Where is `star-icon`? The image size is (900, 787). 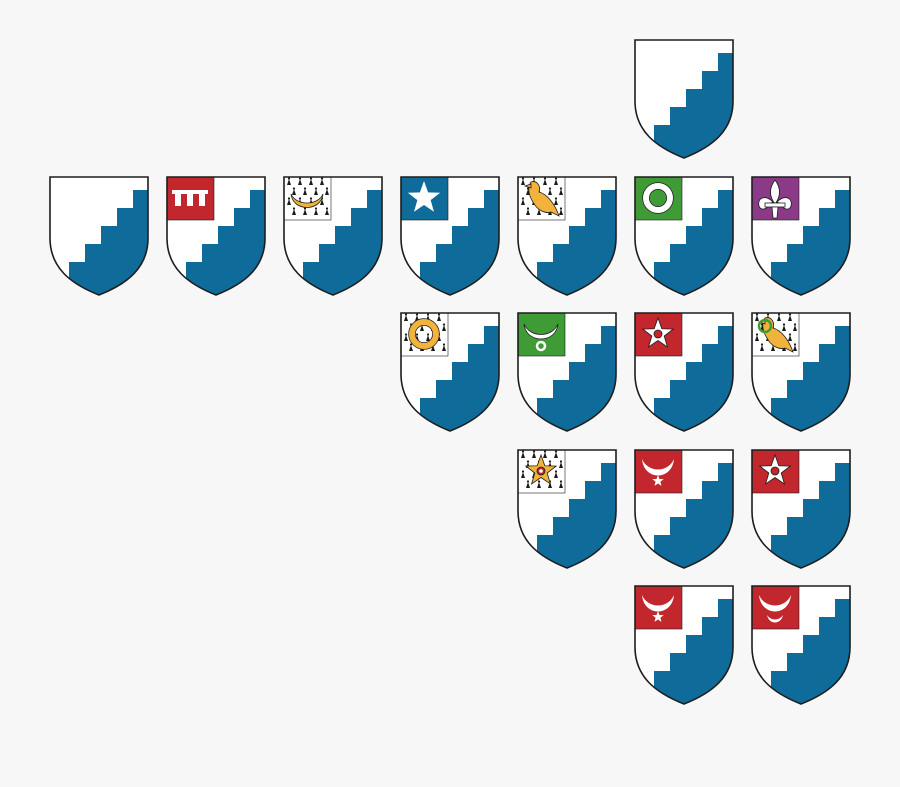 star-icon is located at coordinates (424, 196).